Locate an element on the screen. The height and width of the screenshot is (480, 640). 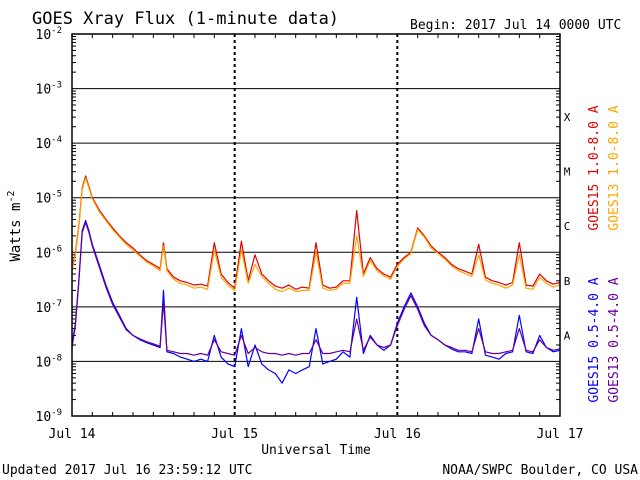
x-axis-label: Universal Time is located at coordinates (316, 450).